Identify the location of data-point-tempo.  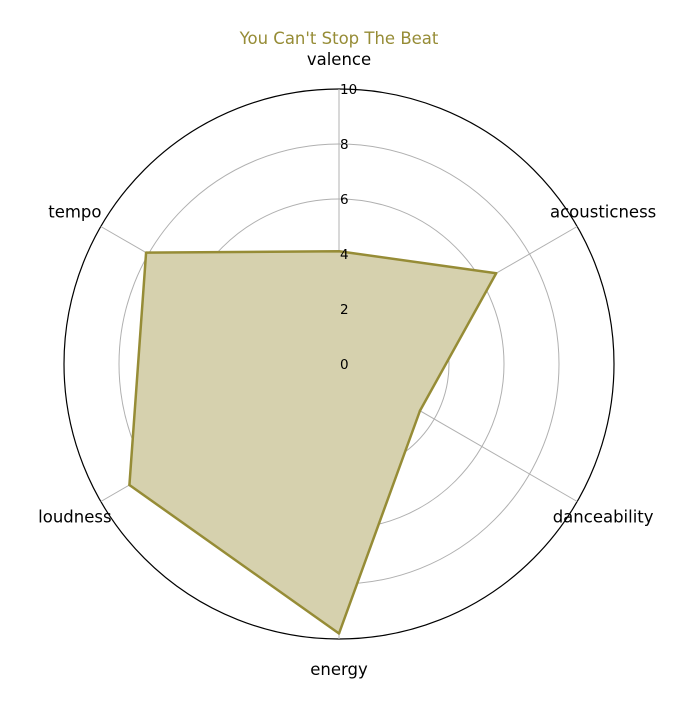
(146, 252).